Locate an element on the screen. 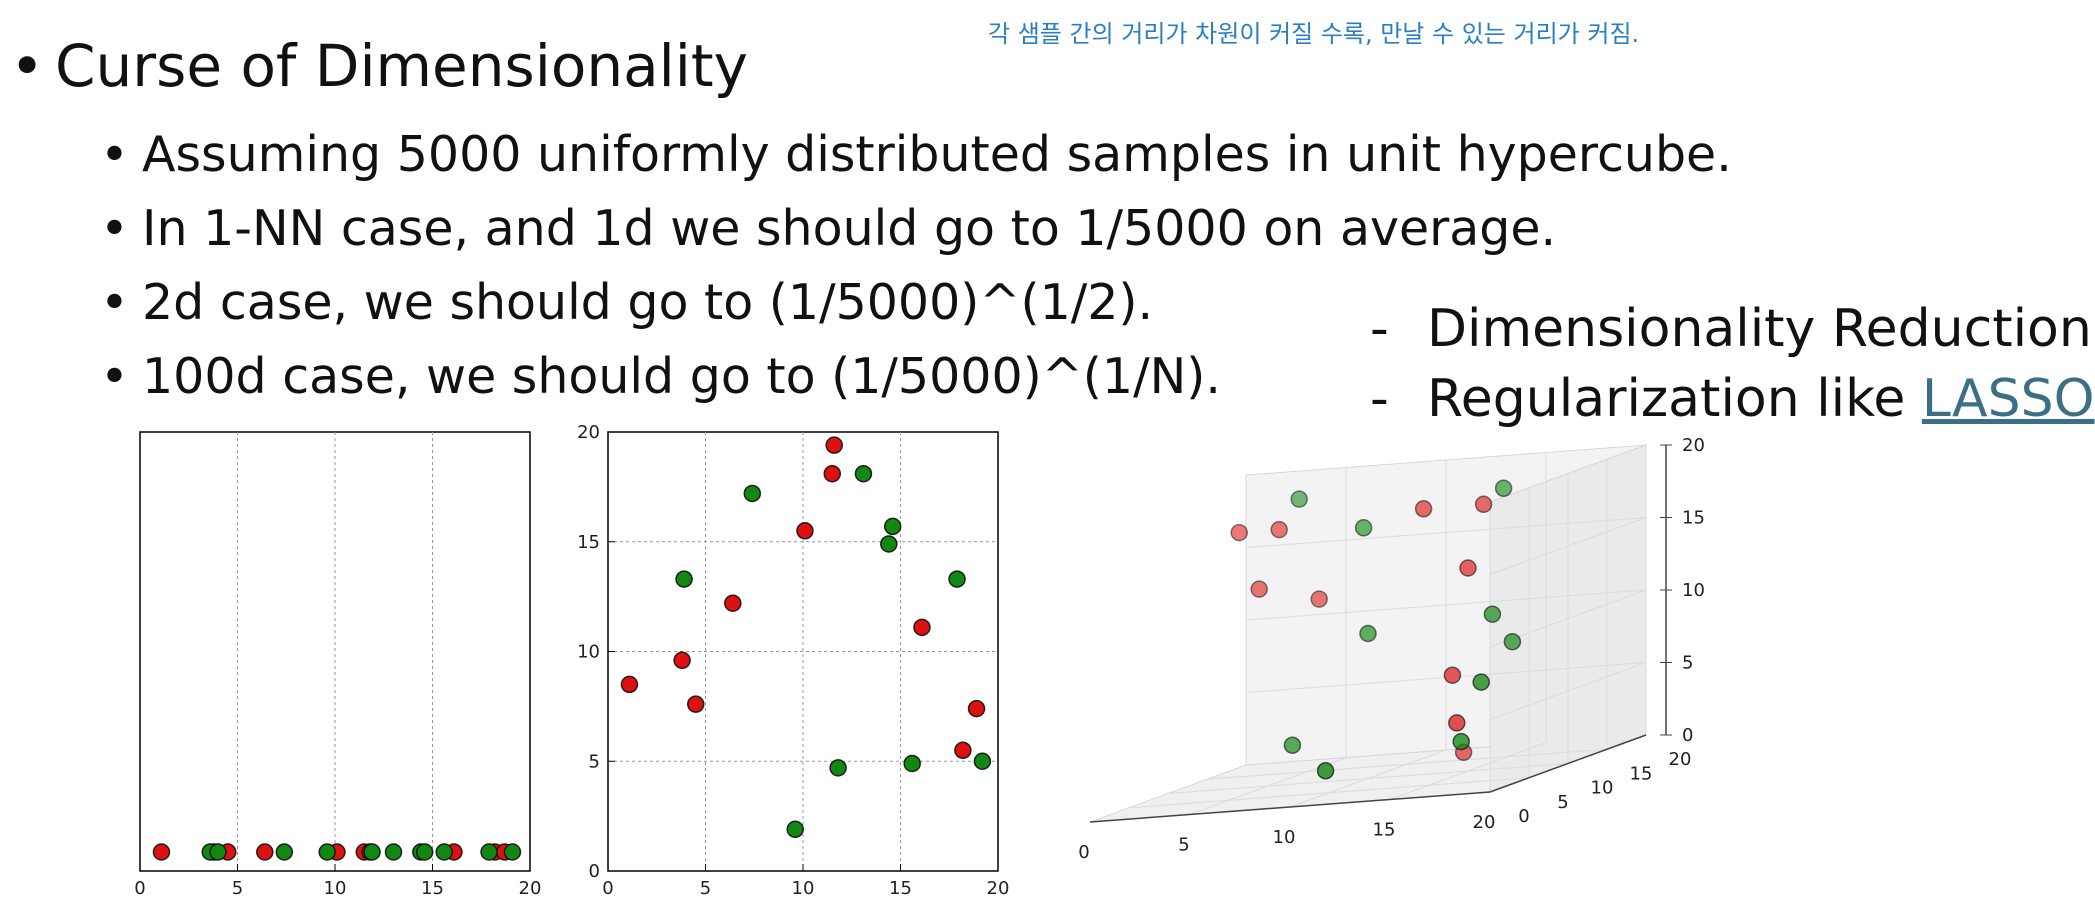 This screenshot has height=920, width=2095. chart3-z-tick-label: 15 is located at coordinates (1693, 518).